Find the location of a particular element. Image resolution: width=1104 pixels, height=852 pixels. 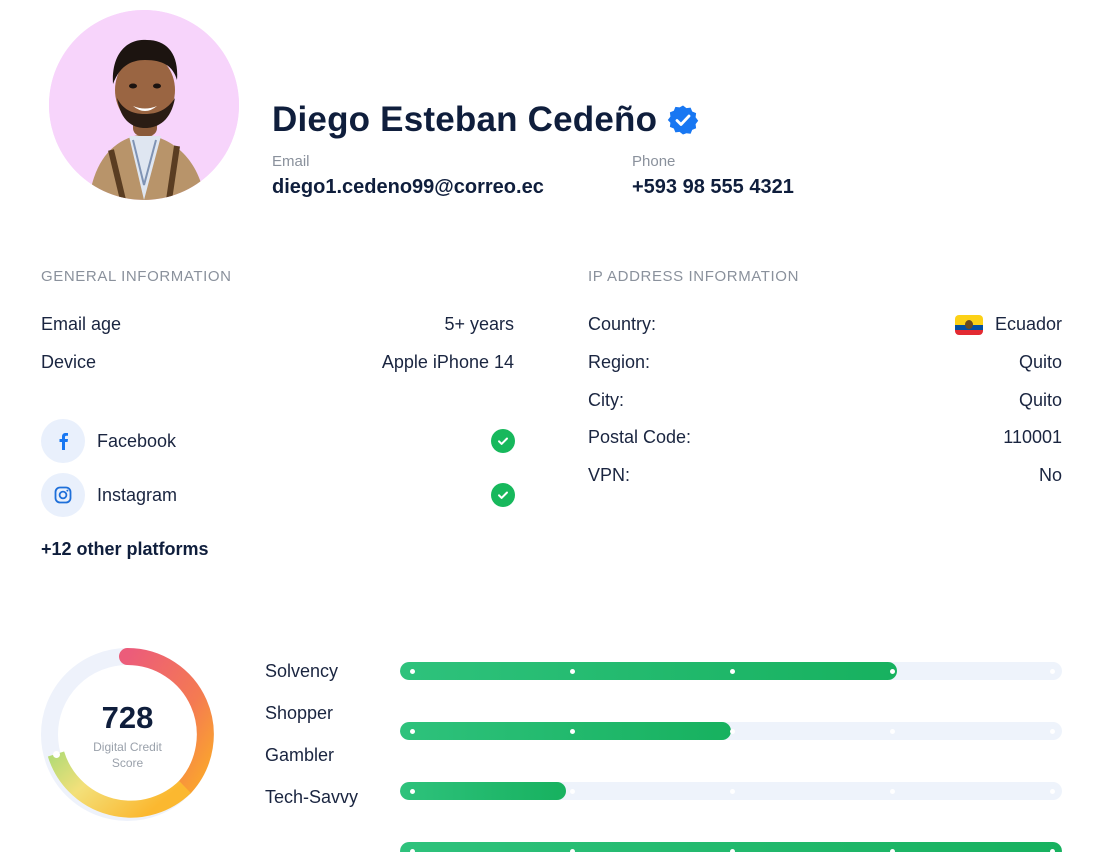

ip-info-title: IP ADDRESS INFORMATION is located at coordinates (694, 276).